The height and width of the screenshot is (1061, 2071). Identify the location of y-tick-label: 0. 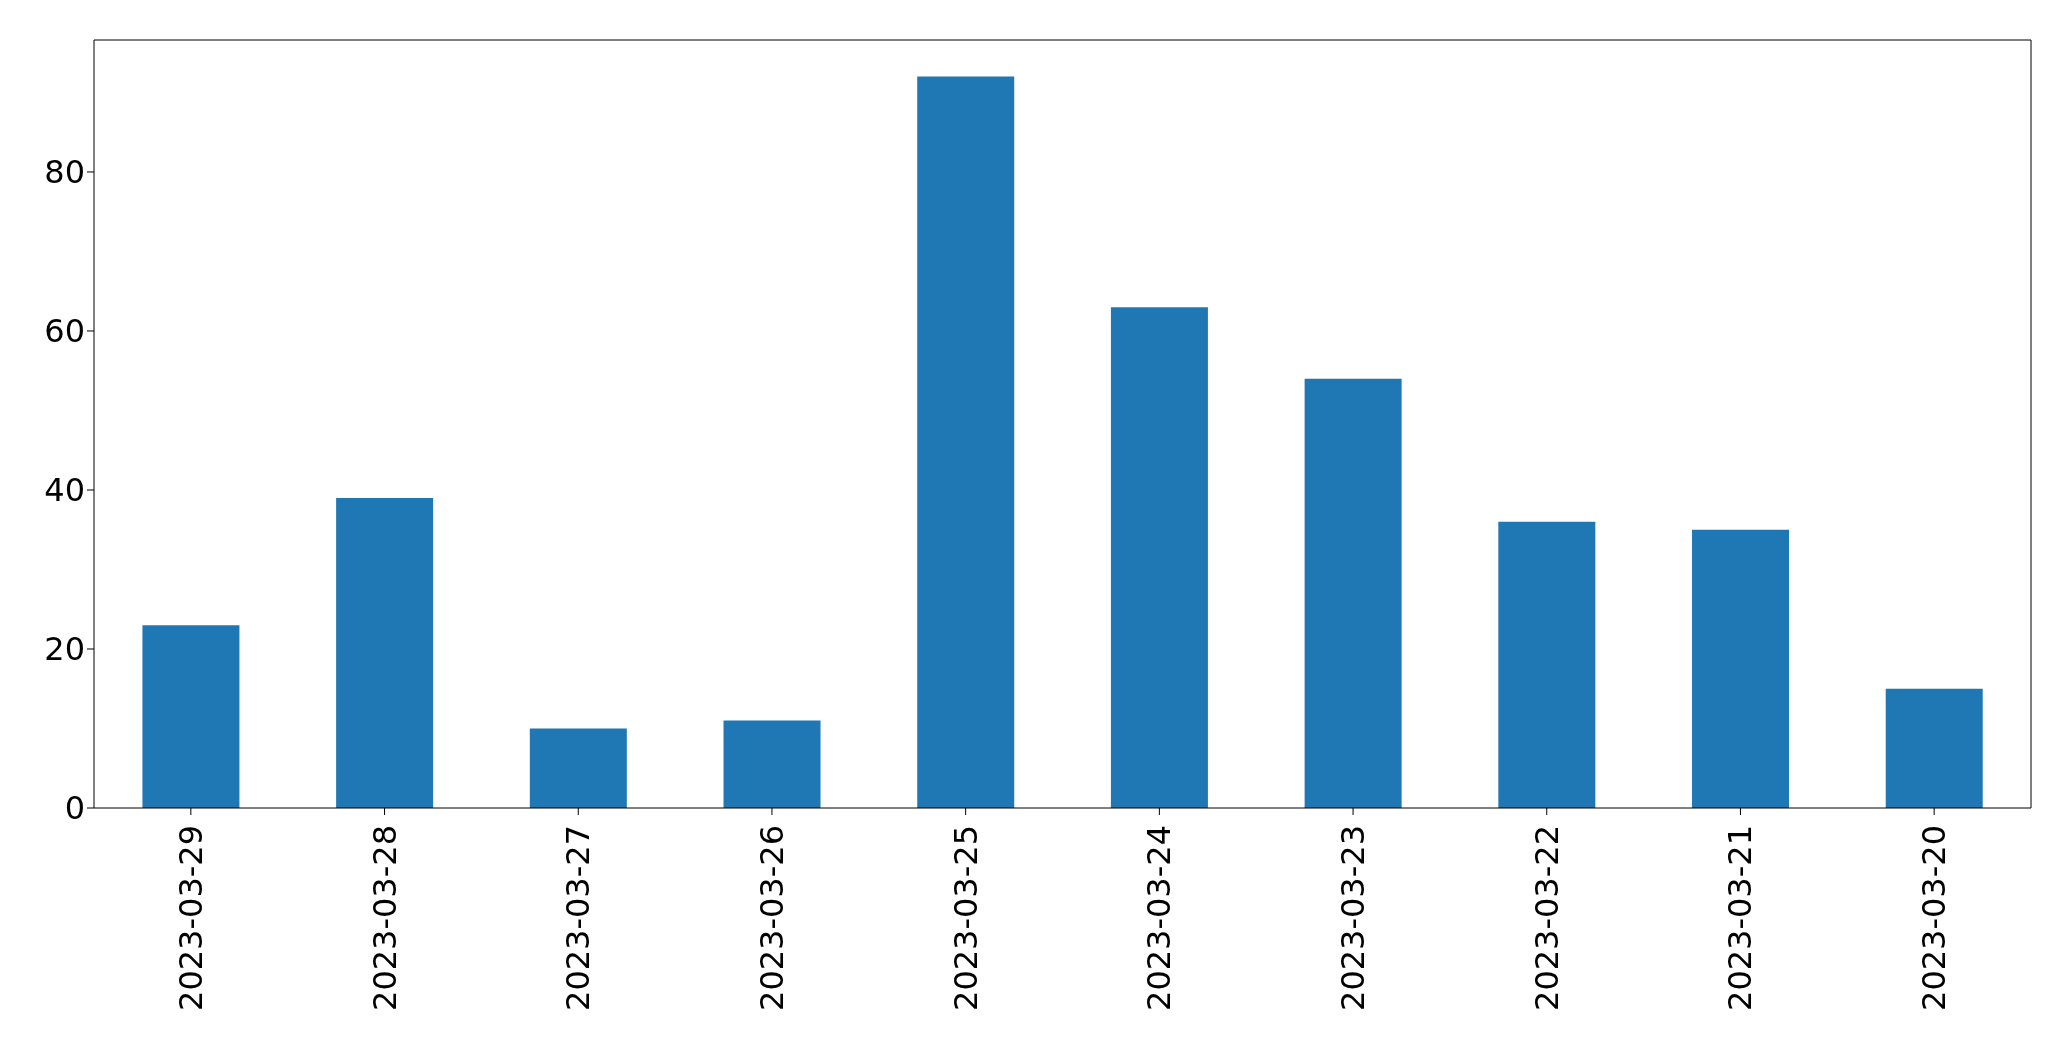
(74, 808).